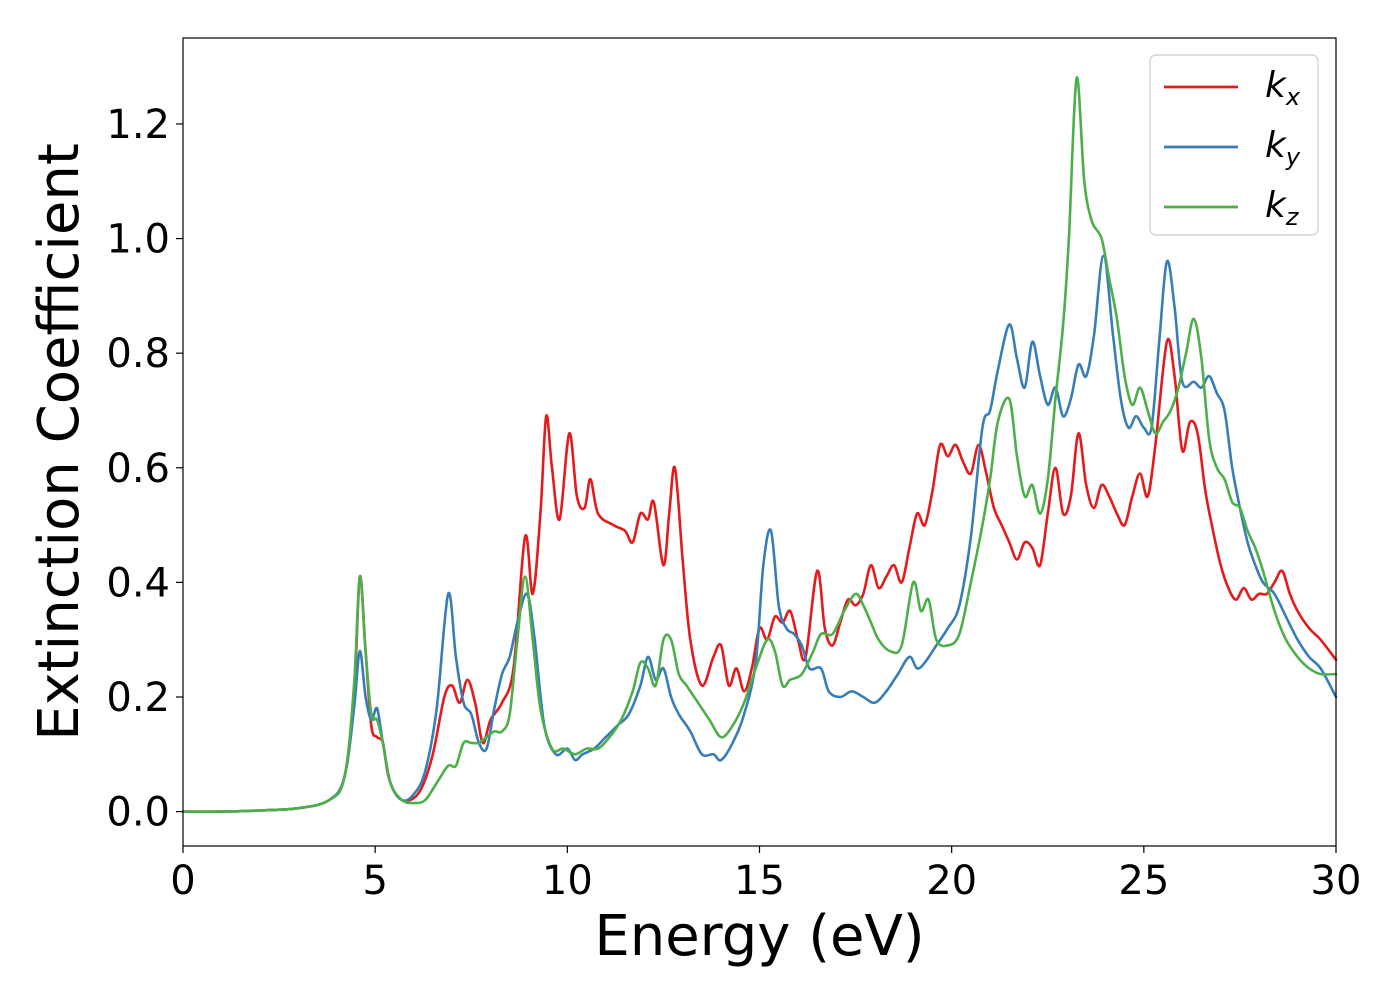 The image size is (1400, 1000). I want to click on y-tick-label: 1.0, so click(138, 240).